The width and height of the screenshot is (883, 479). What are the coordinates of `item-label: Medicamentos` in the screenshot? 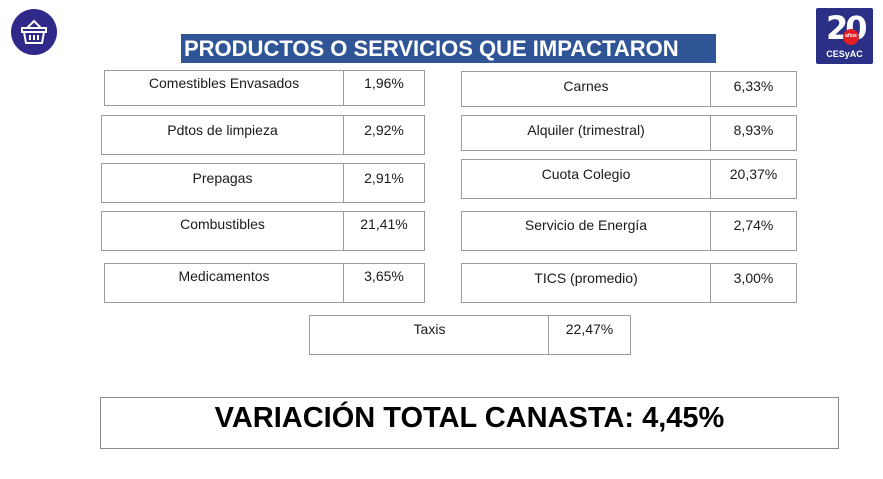 It's located at (224, 283).